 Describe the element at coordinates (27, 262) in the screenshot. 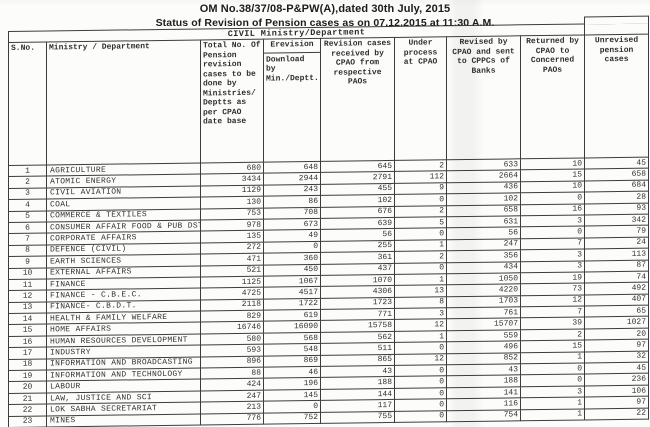

I see `sno-cell: 9` at that location.